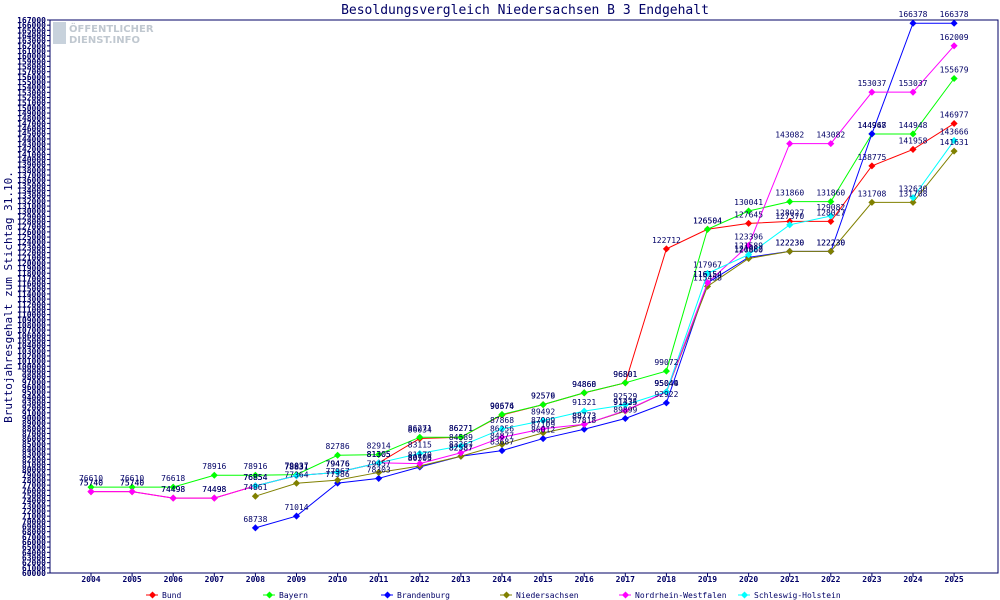 The image size is (1000, 600). What do you see at coordinates (954, 132) in the screenshot?
I see `data-label: 143666` at bounding box center [954, 132].